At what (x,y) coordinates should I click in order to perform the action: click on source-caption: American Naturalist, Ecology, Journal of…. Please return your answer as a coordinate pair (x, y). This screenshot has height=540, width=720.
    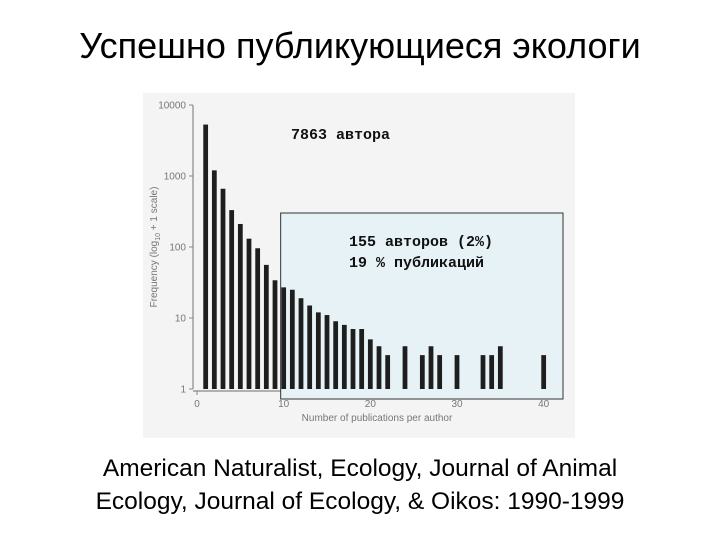
    Looking at the image, I should click on (360, 485).